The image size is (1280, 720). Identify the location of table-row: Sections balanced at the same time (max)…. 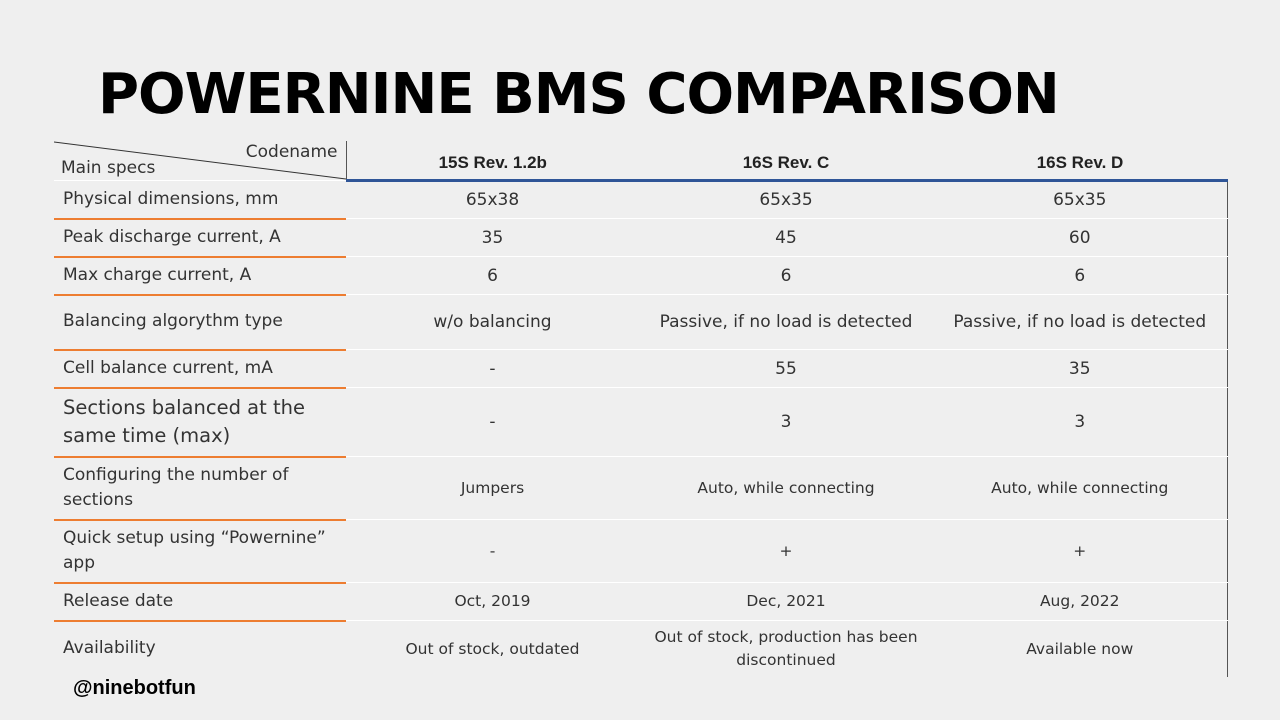
(641, 422).